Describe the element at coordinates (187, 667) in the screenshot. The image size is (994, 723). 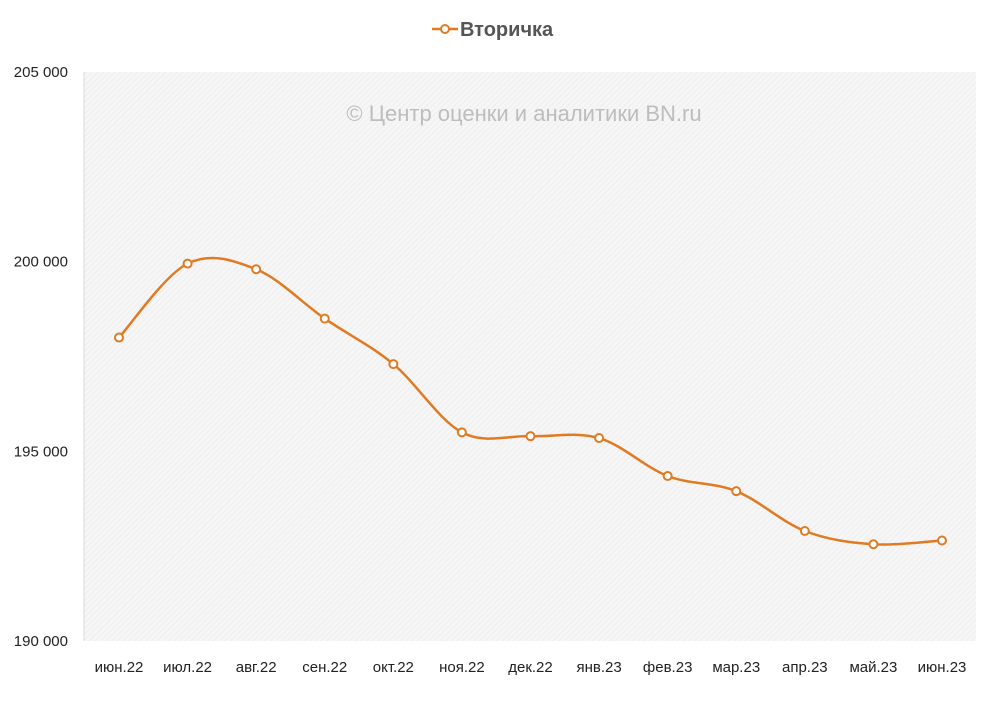
I see `x-tick-label: июл.22` at that location.